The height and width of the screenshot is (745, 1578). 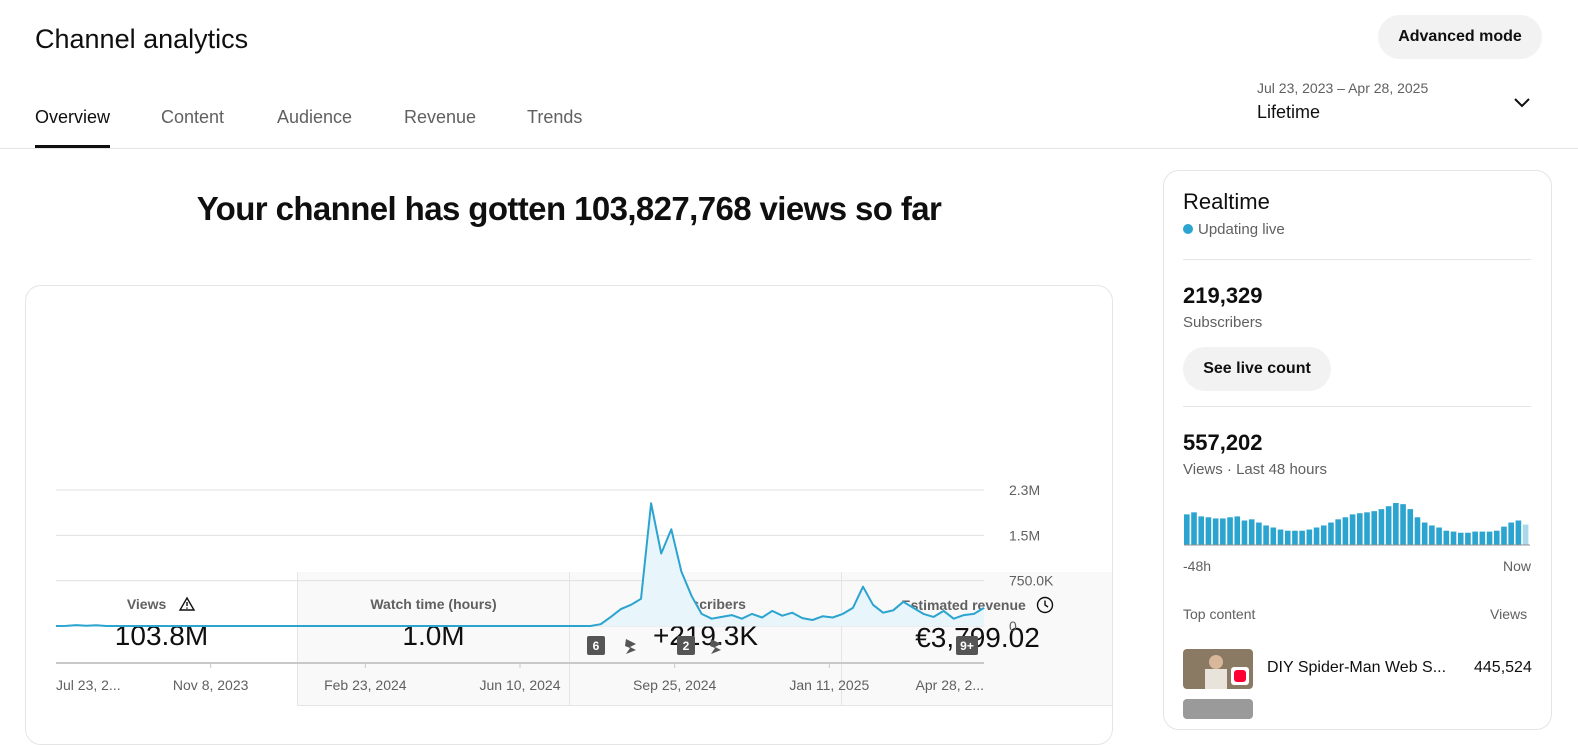 I want to click on views-label: Views · Last 48 hours, so click(x=1255, y=469).